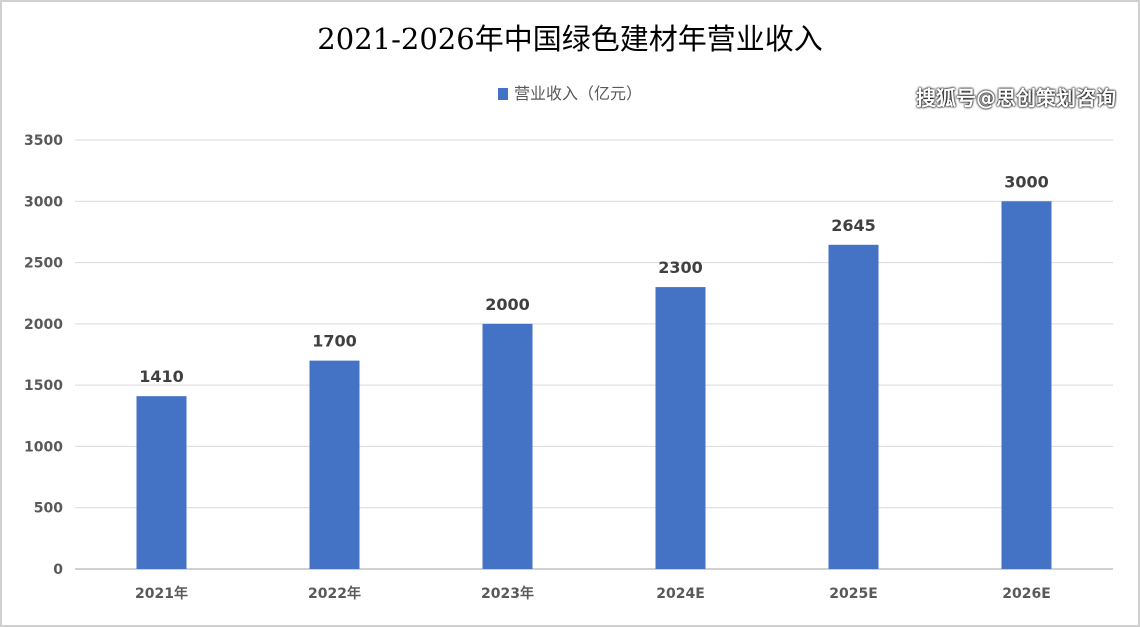  Describe the element at coordinates (43, 386) in the screenshot. I see `y-tick-label: 1500` at that location.